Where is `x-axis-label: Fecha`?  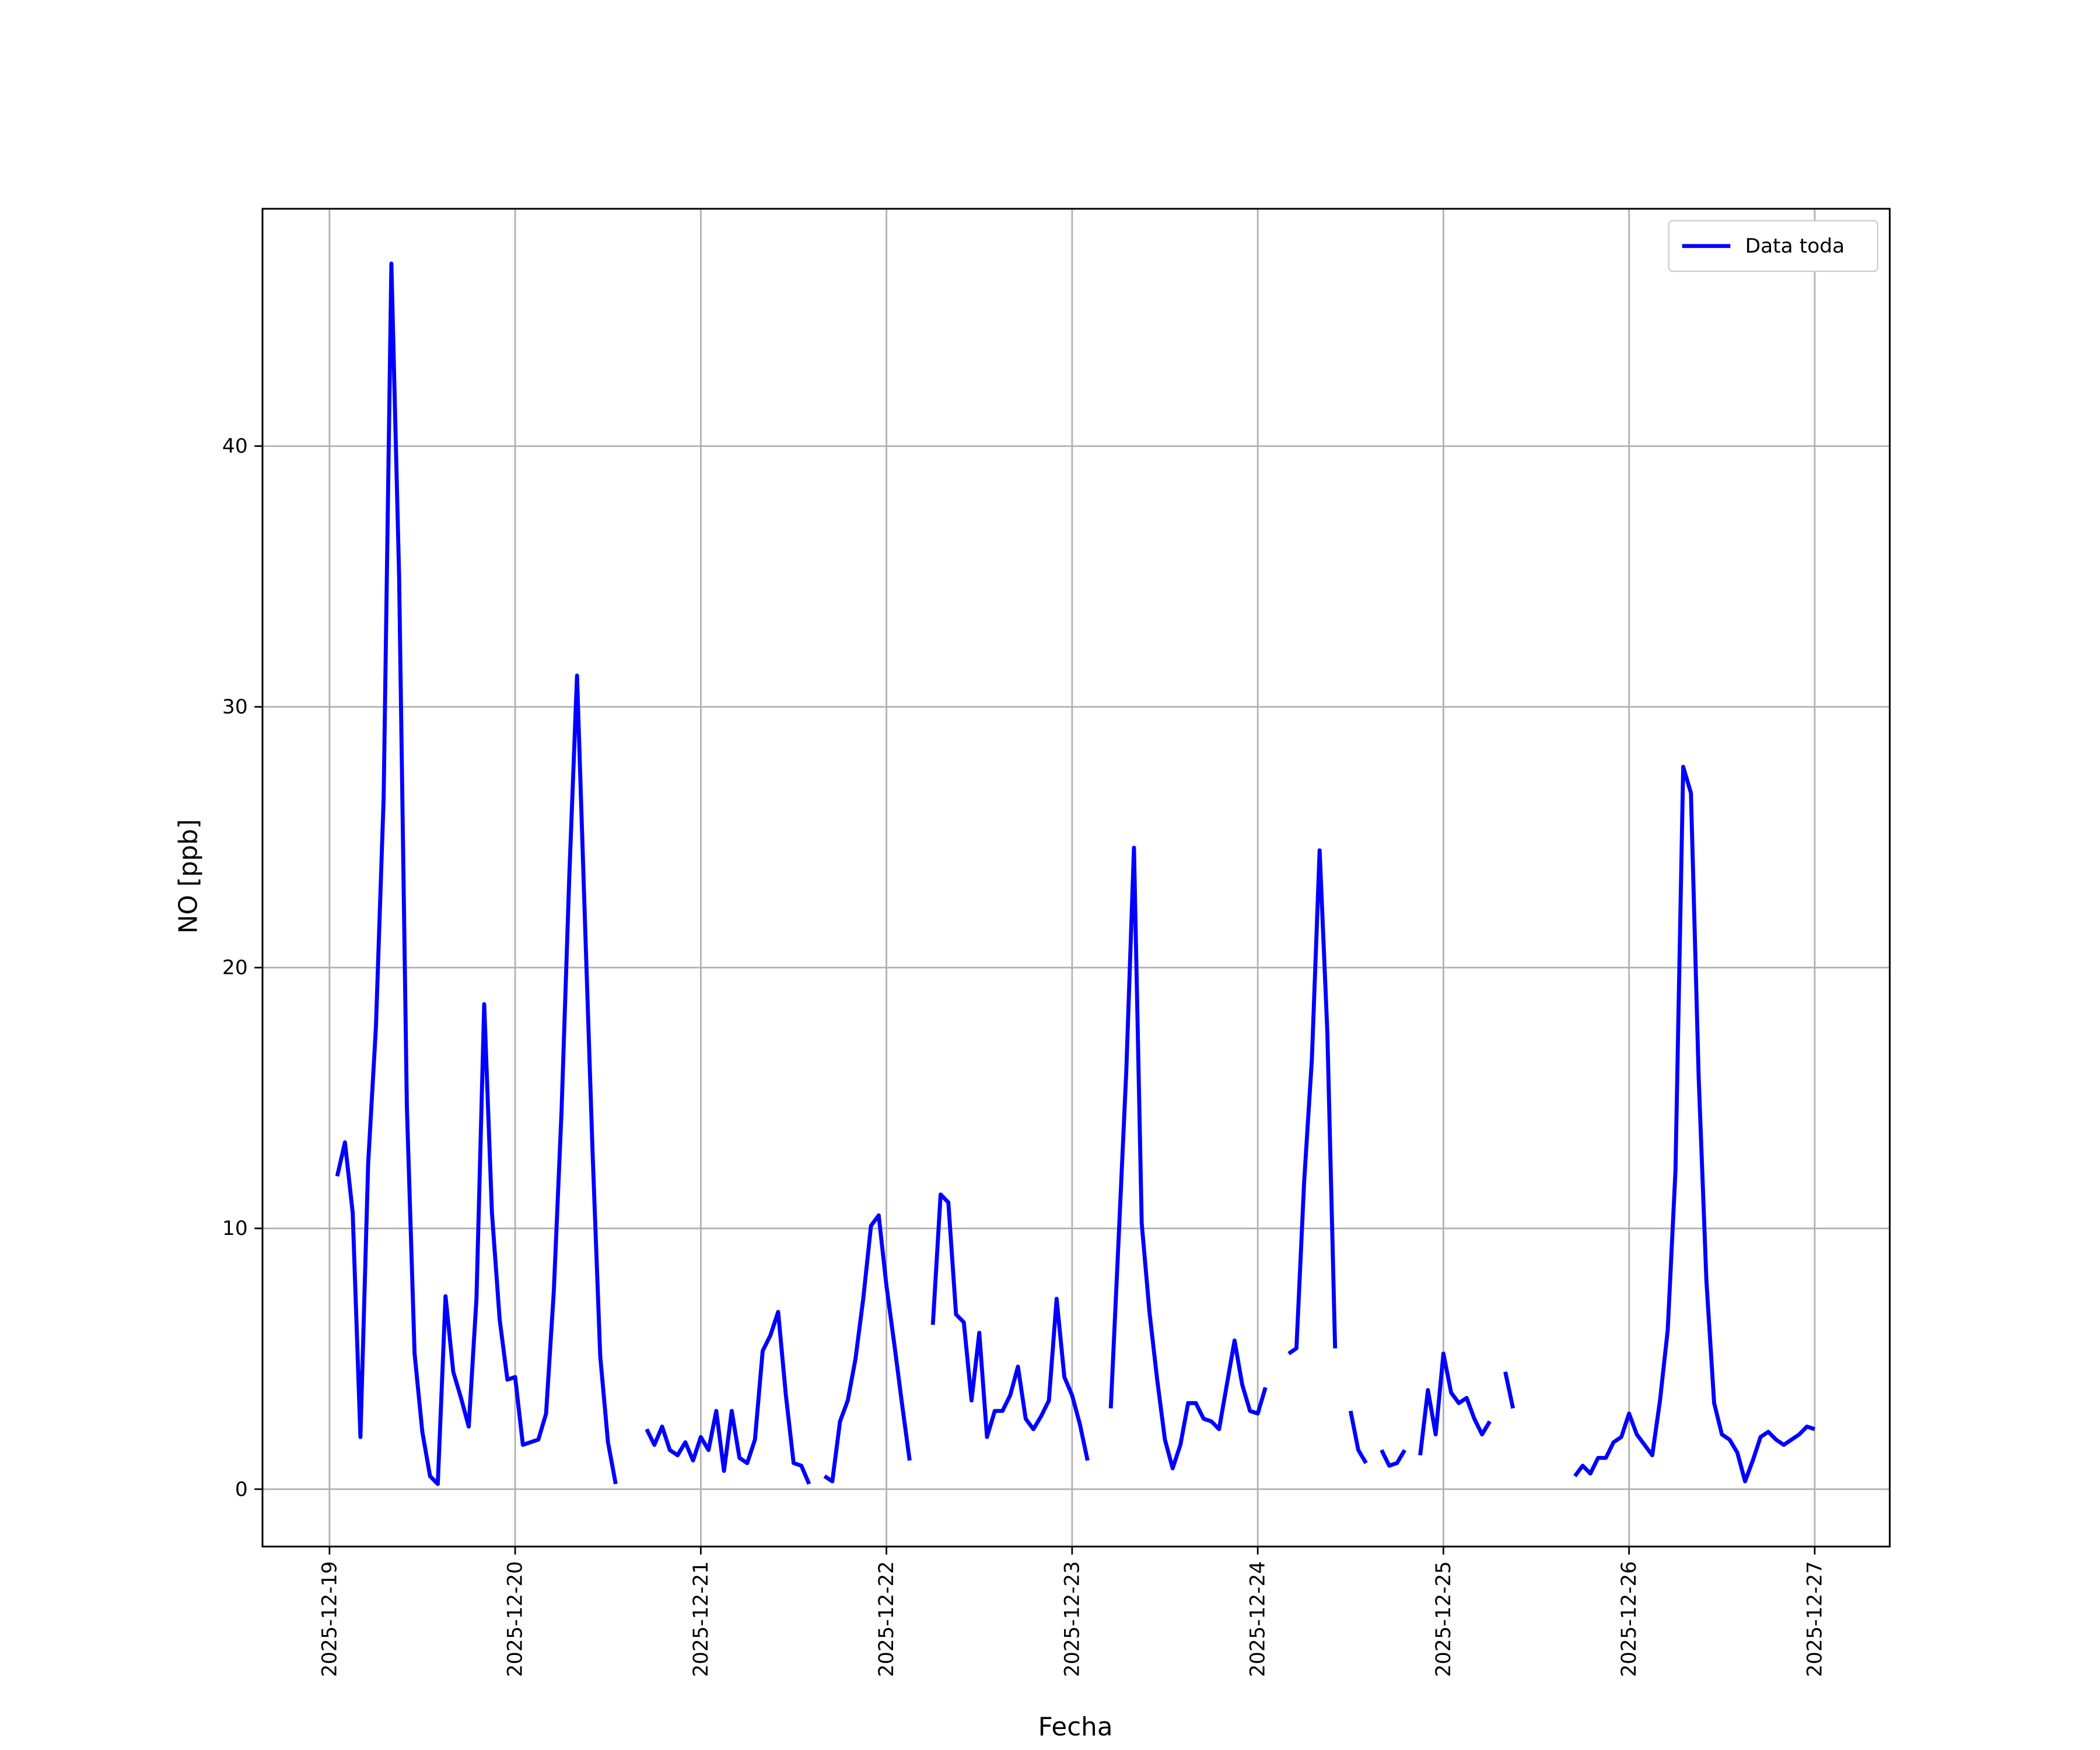
x-axis-label: Fecha is located at coordinates (1075, 1727).